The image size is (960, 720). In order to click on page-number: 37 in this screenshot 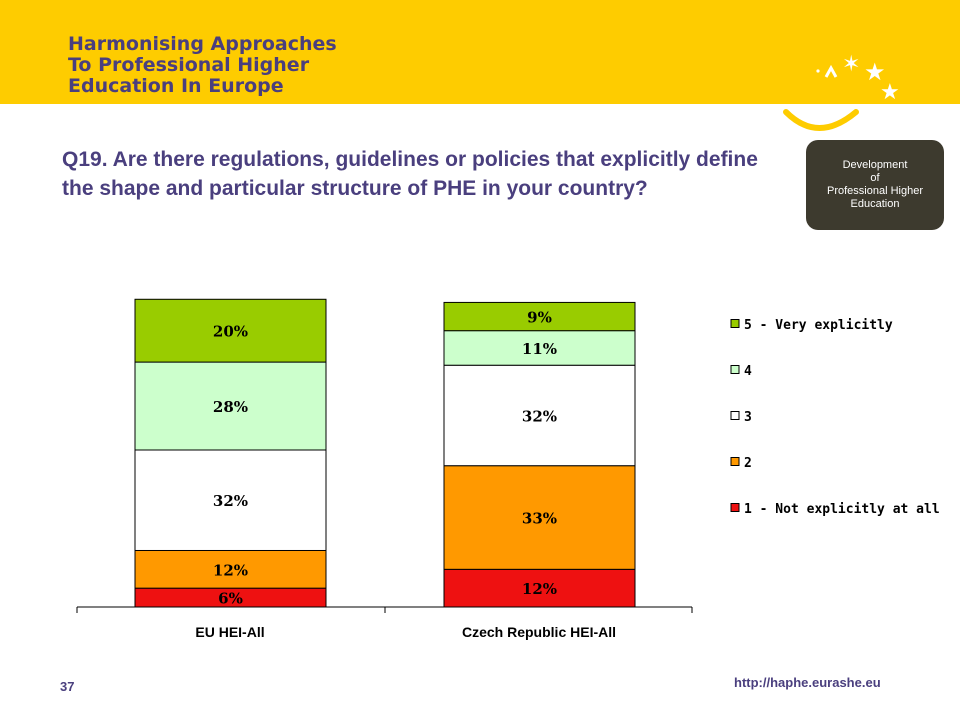, I will do `click(67, 686)`.